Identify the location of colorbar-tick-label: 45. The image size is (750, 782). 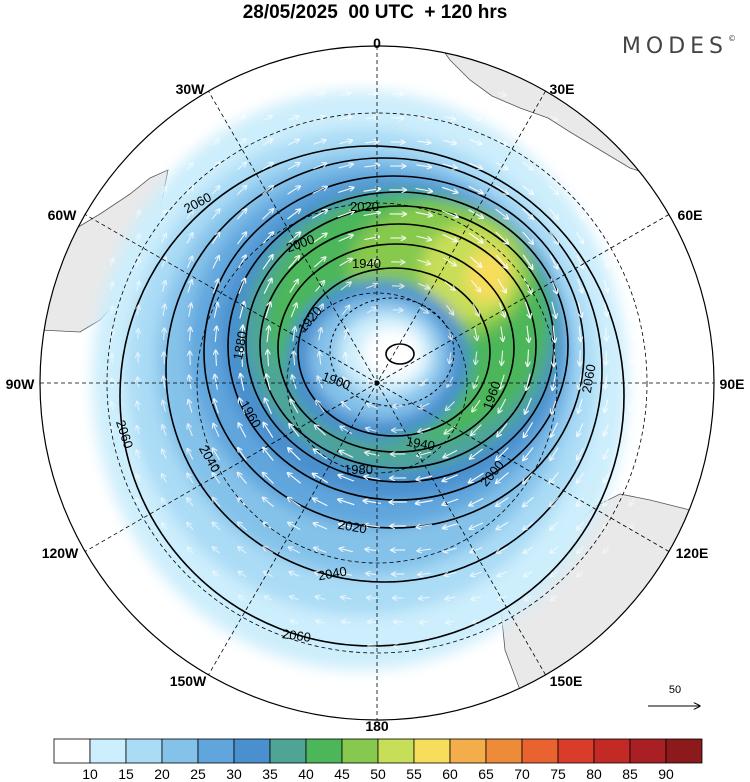
(342, 774).